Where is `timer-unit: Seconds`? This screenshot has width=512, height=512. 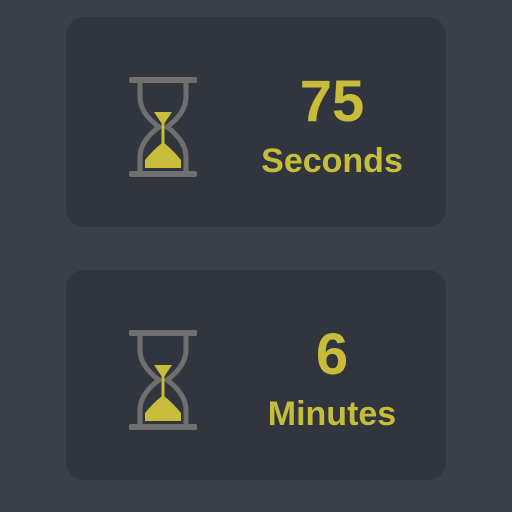
timer-unit: Seconds is located at coordinates (332, 161).